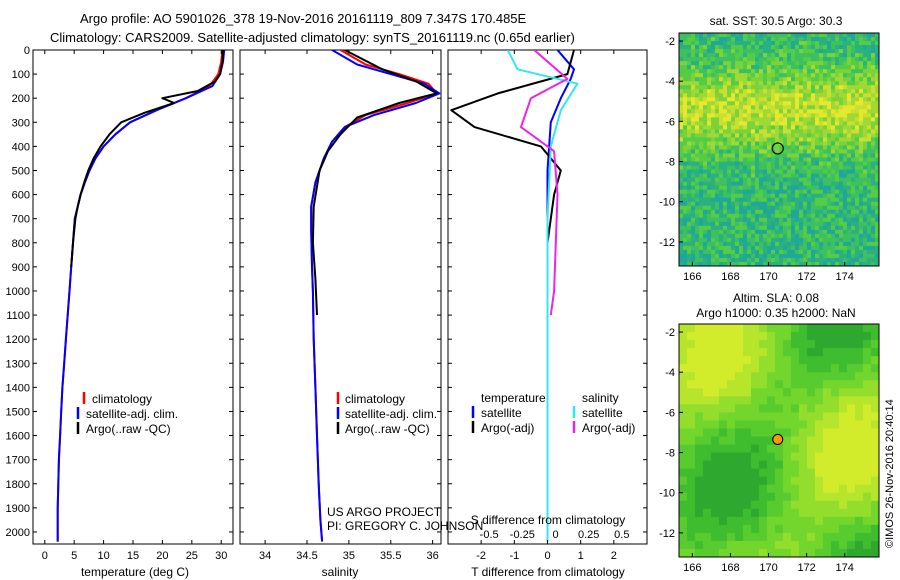 This screenshot has height=580, width=900. What do you see at coordinates (581, 556) in the screenshot?
I see `difference-x-tick-label: 1` at bounding box center [581, 556].